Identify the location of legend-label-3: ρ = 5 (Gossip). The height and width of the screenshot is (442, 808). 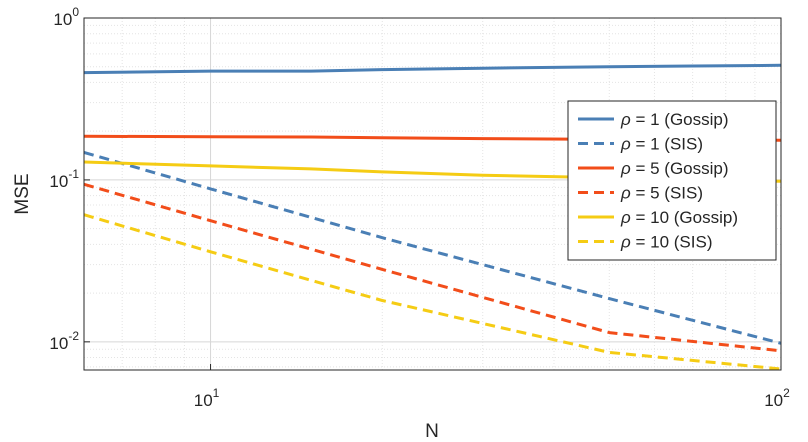
(674, 168).